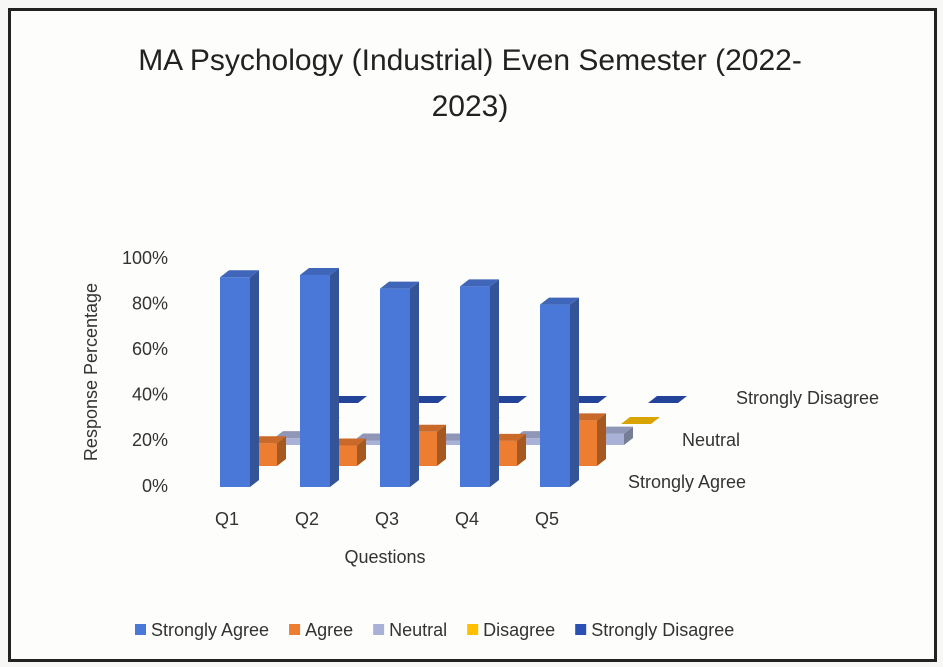 The height and width of the screenshot is (667, 943). Describe the element at coordinates (91, 372) in the screenshot. I see `y-axis-title: Response Percentage` at that location.